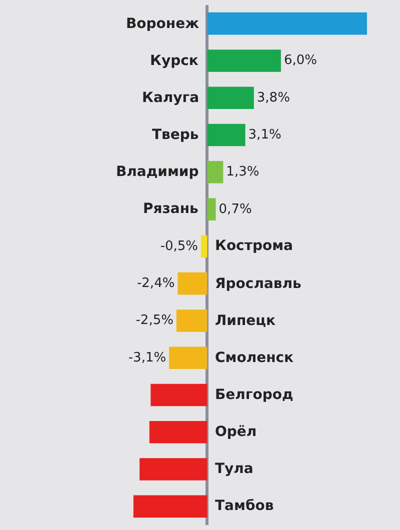 The image size is (400, 530). Describe the element at coordinates (254, 395) in the screenshot. I see `y-tick-label: Белгород` at that location.